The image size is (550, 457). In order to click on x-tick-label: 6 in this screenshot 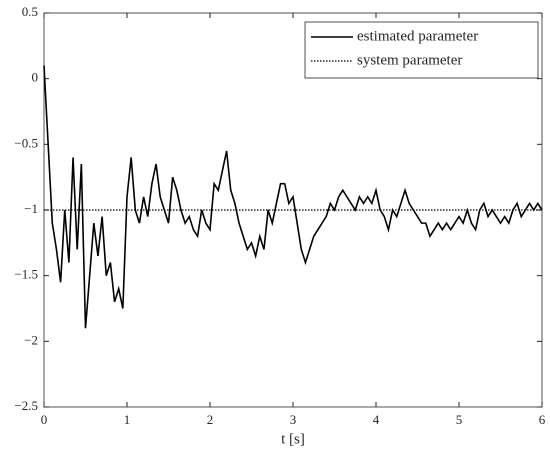, I will do `click(542, 419)`.